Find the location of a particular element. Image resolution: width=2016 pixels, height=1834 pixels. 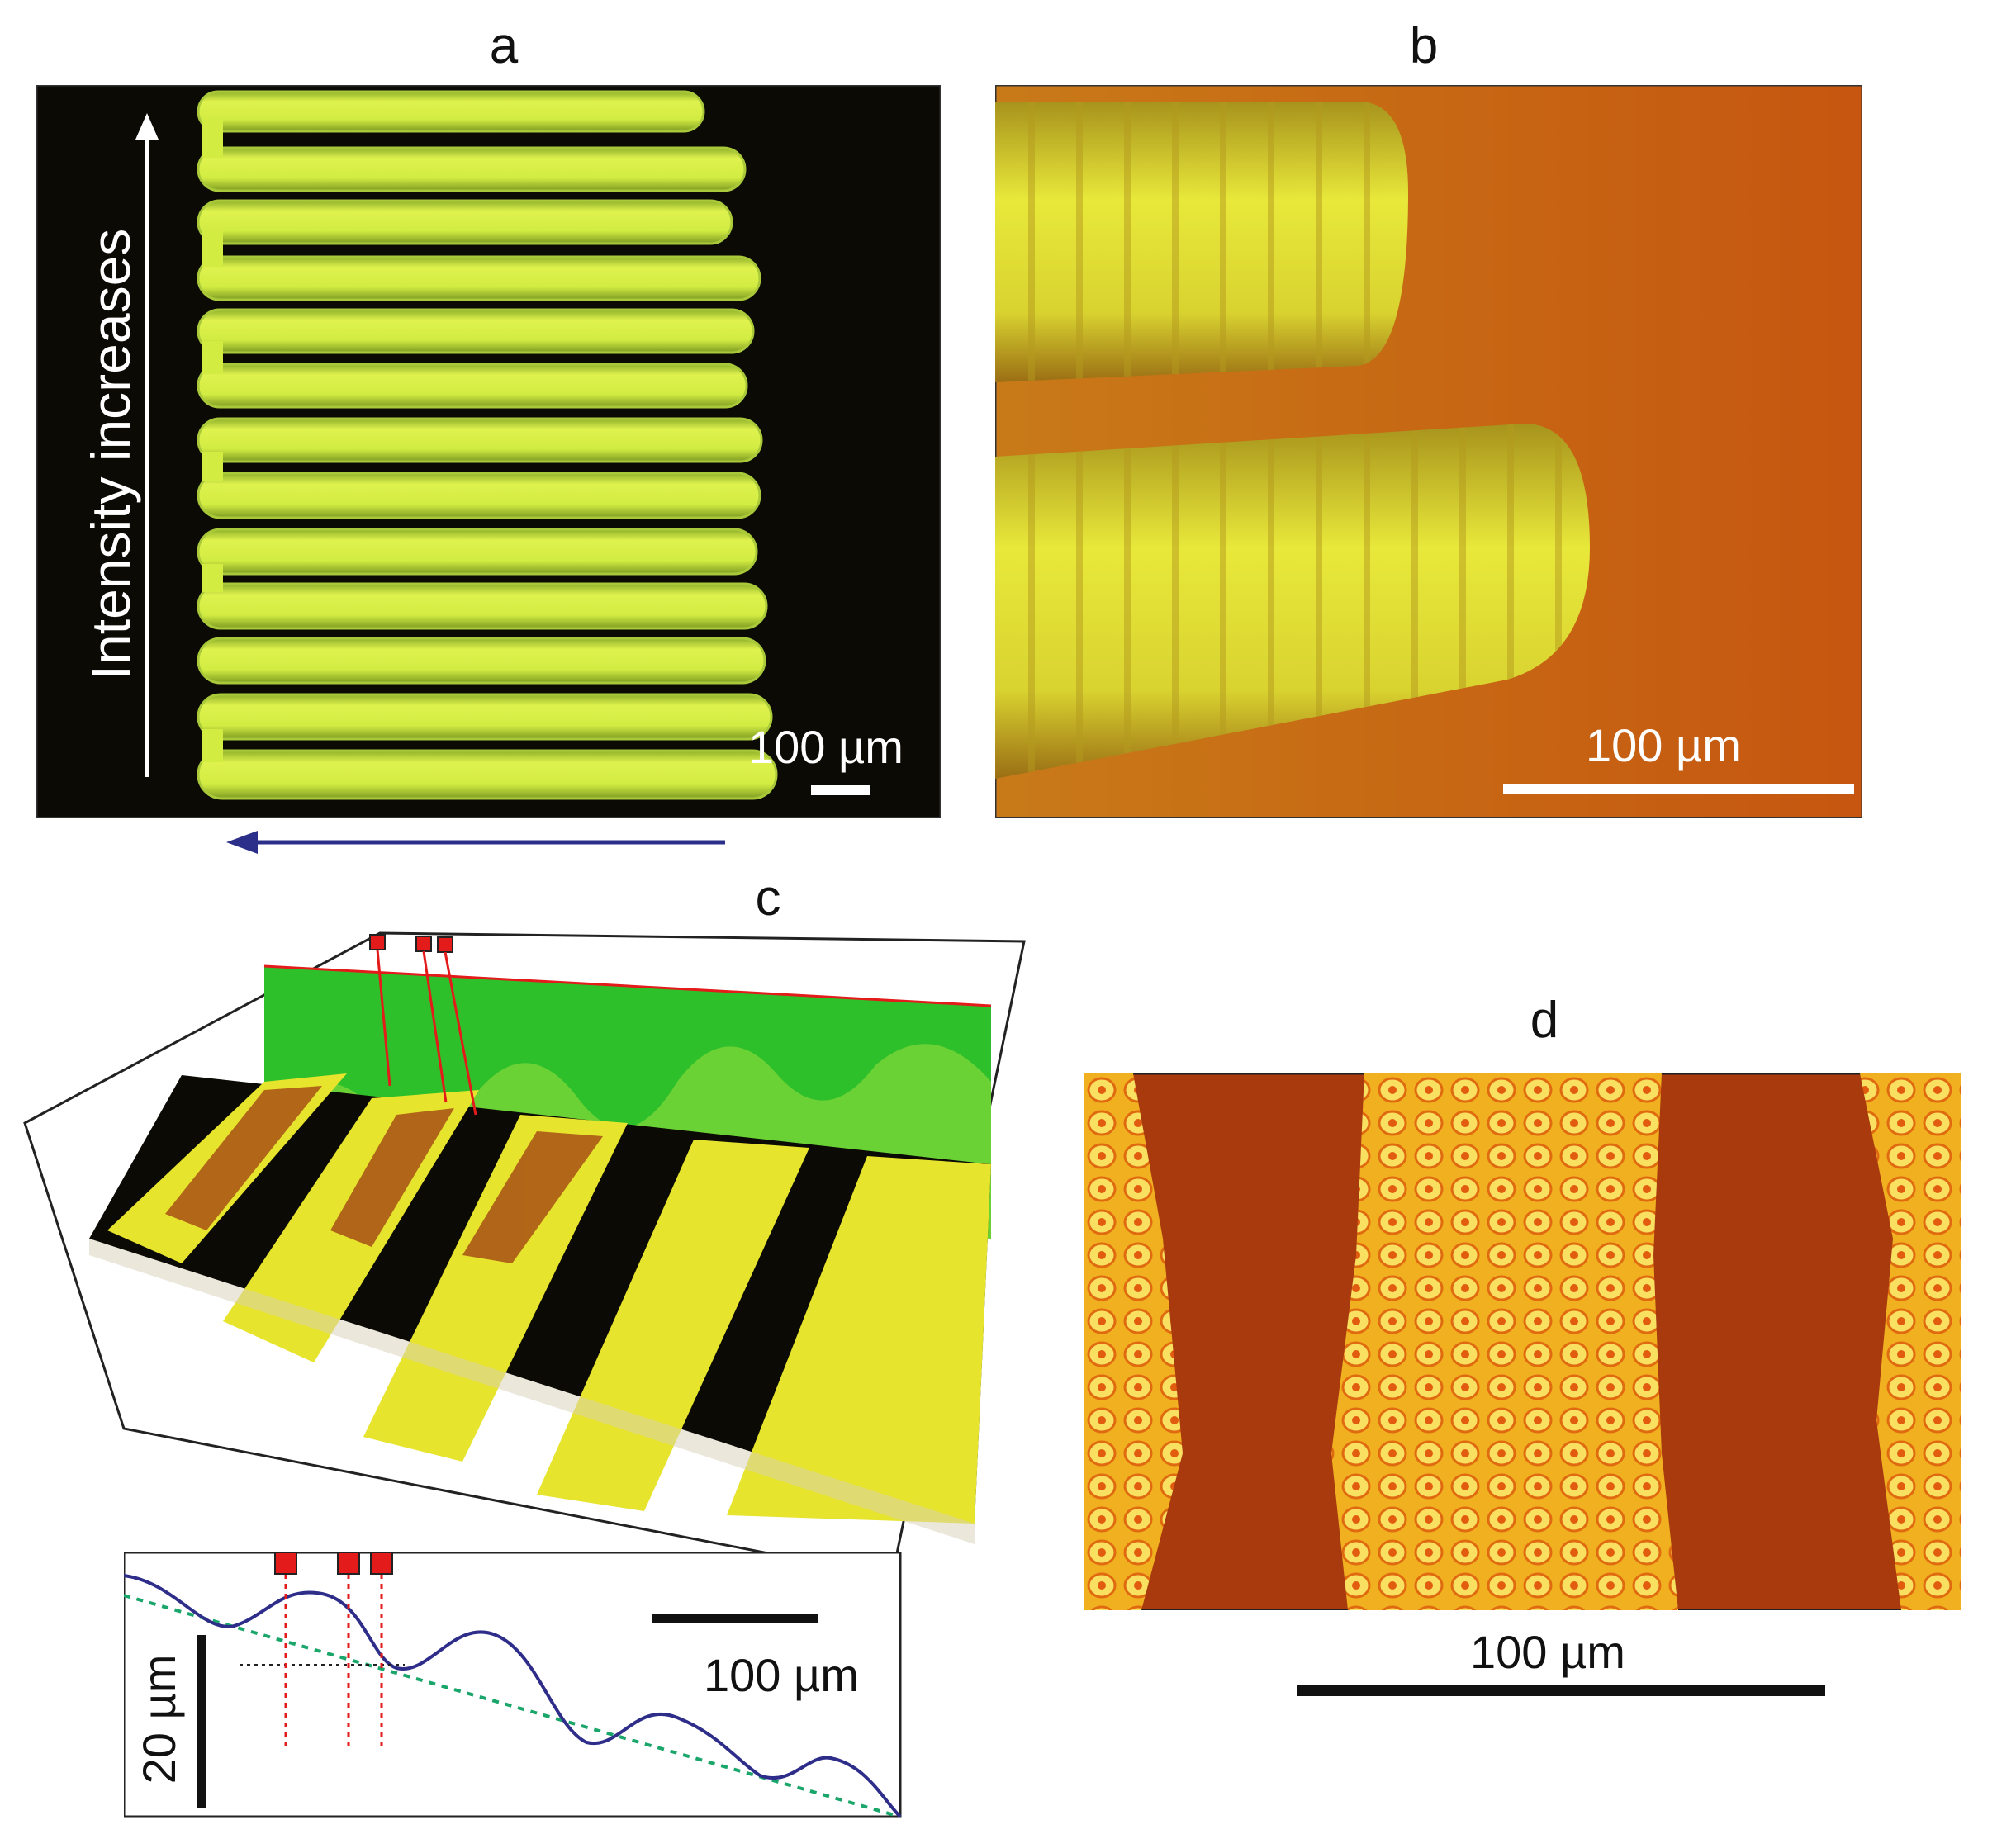

panel-c-profile-plot is located at coordinates (515, 1688).